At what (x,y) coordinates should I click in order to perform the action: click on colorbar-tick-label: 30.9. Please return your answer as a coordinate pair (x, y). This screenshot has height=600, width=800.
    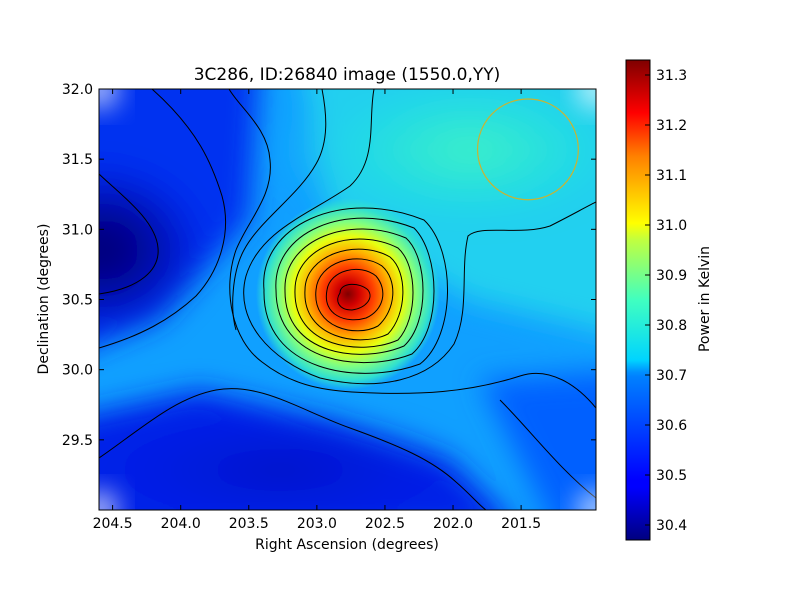
    Looking at the image, I should click on (671, 276).